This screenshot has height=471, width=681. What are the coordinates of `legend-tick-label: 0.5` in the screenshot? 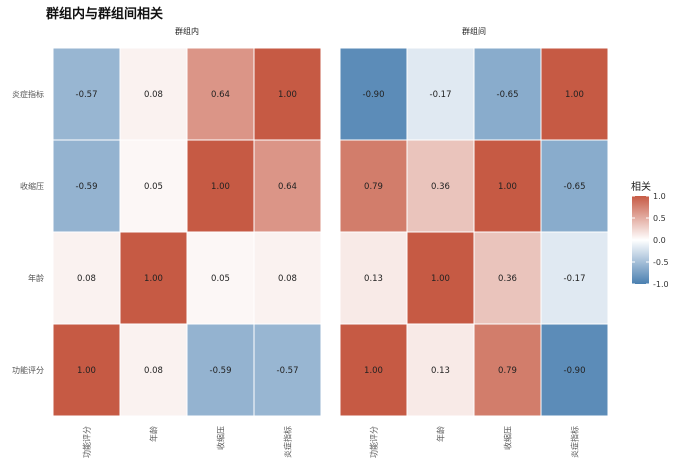 It's located at (659, 218).